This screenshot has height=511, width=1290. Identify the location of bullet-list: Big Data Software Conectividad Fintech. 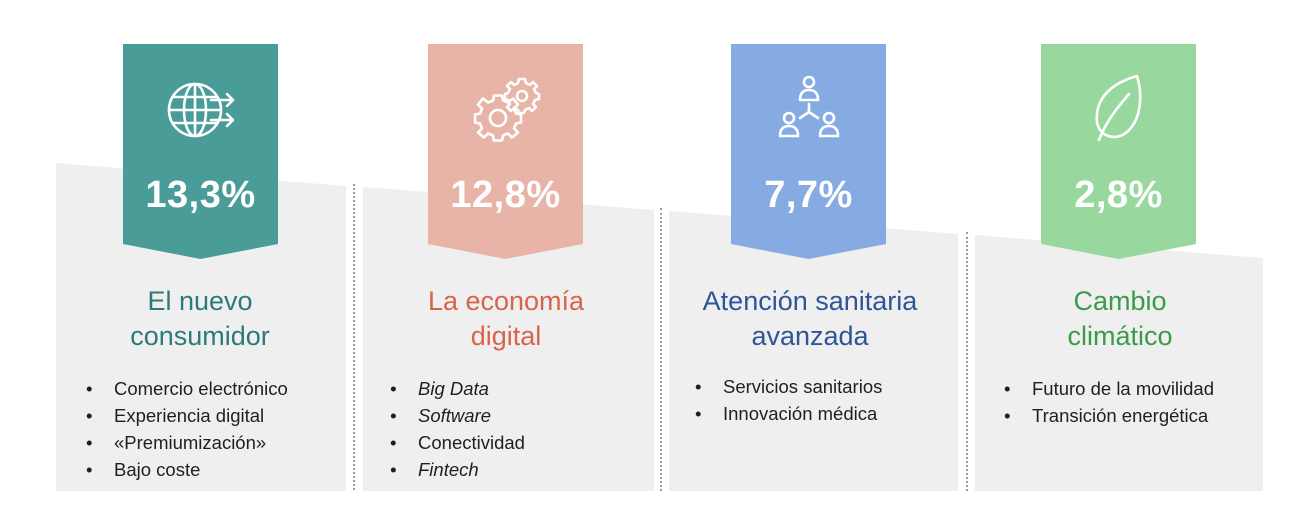
(457, 429).